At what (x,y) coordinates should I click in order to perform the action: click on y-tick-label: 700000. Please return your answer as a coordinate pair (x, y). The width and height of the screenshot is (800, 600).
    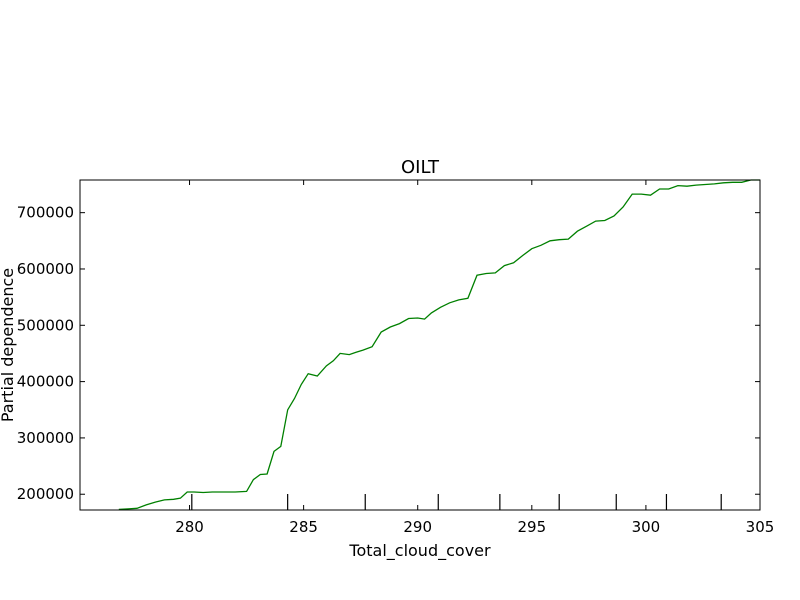
    Looking at the image, I should click on (45, 213).